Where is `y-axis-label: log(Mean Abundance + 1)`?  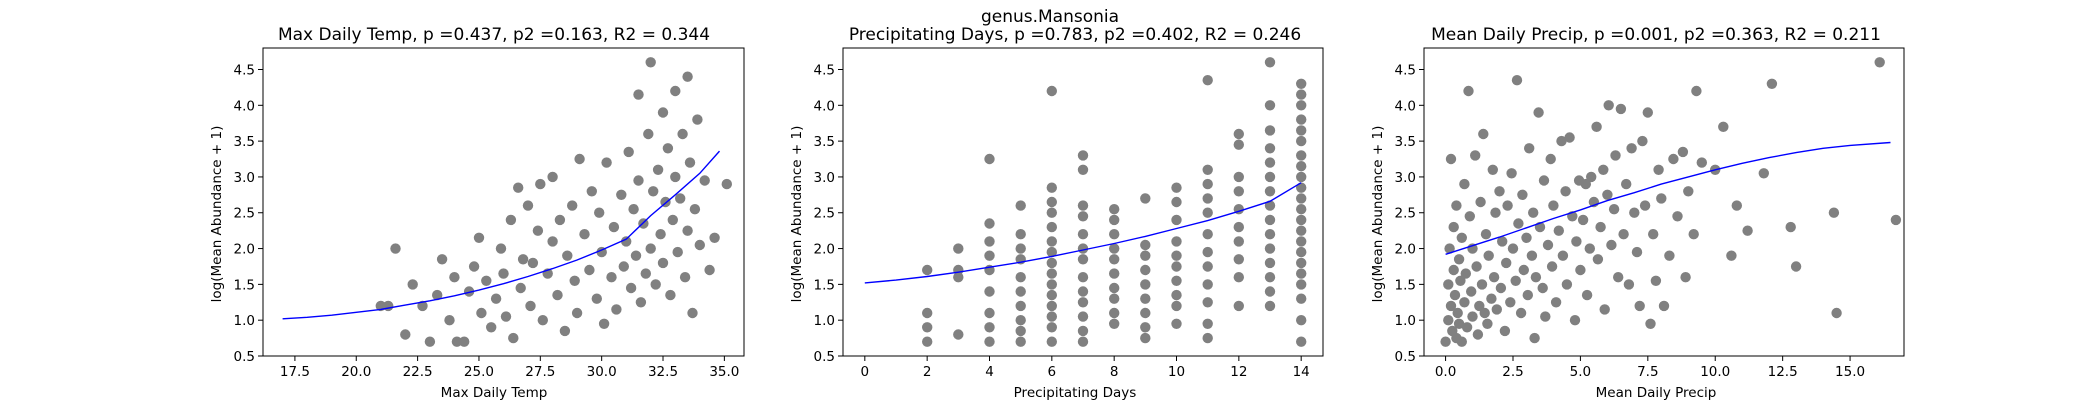 y-axis-label: log(Mean Abundance + 1) is located at coordinates (217, 214).